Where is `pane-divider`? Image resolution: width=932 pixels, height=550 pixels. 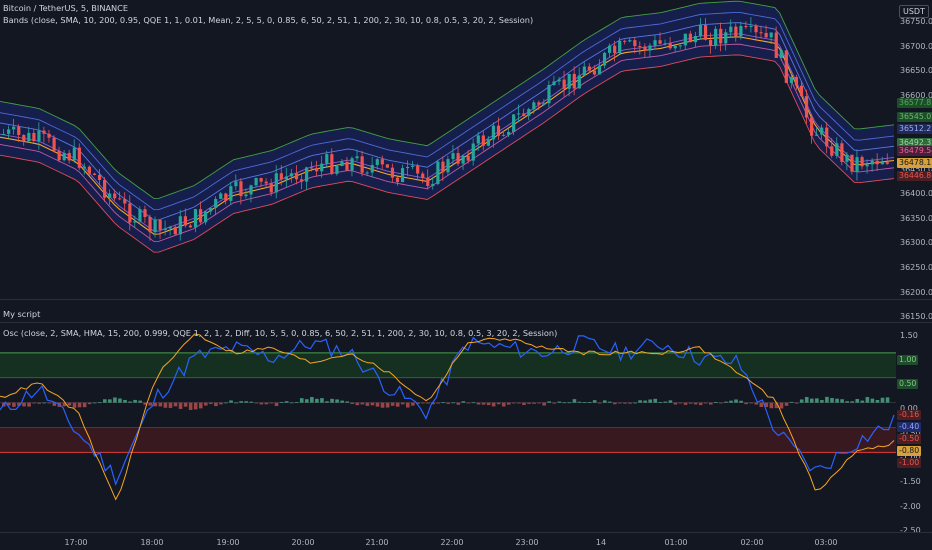 pane-divider is located at coordinates (466, 299).